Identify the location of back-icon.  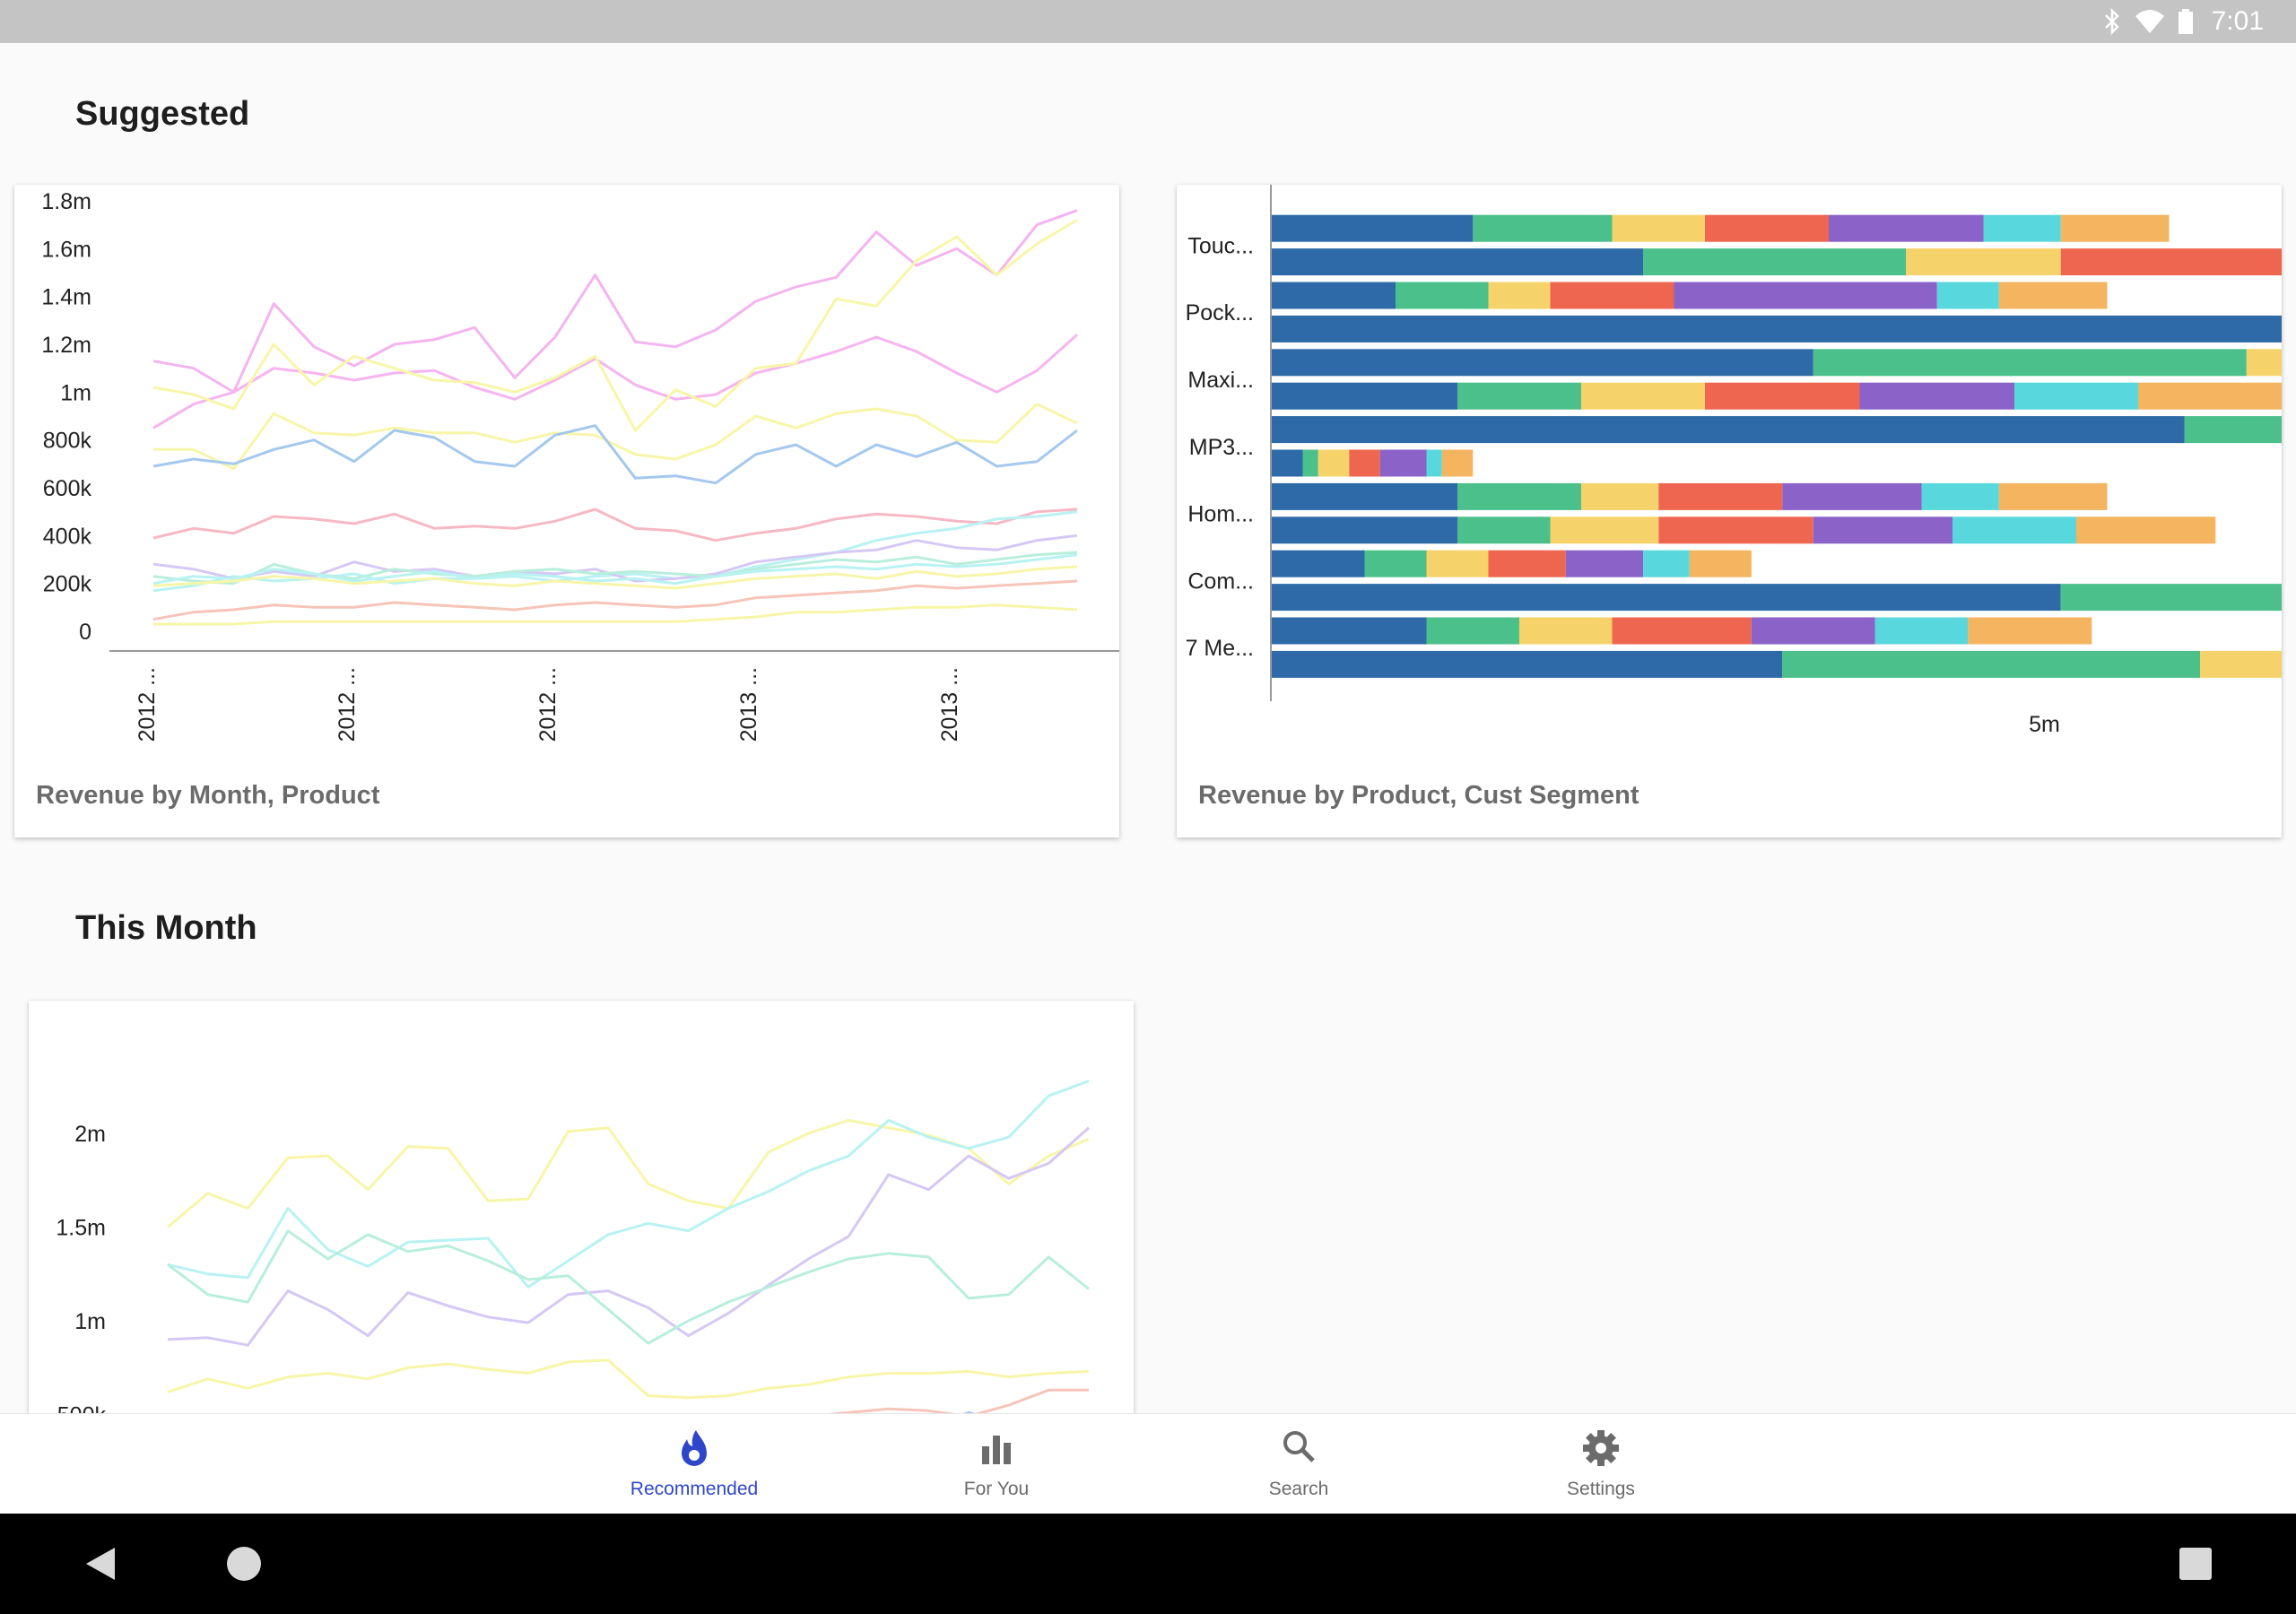
(100, 1564).